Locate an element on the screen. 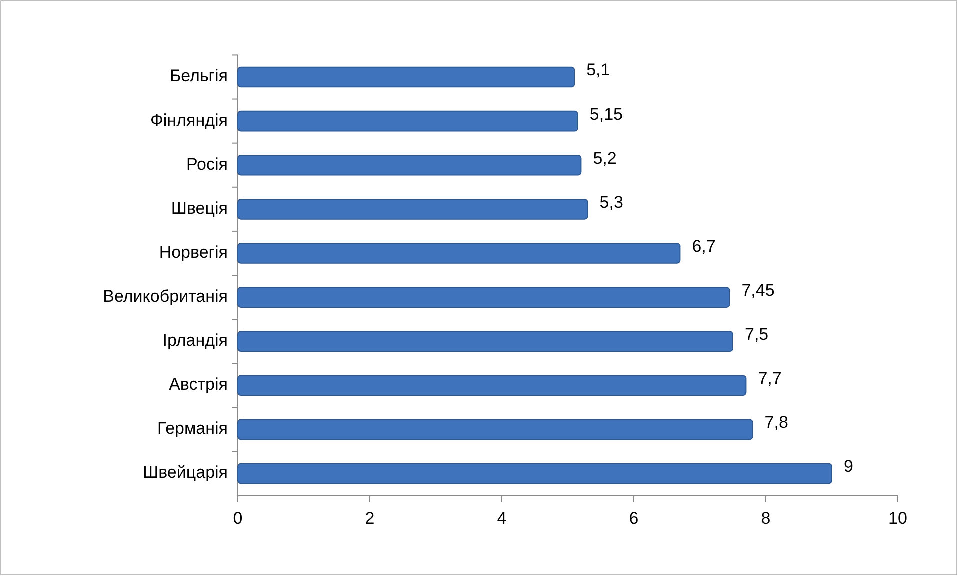 The height and width of the screenshot is (576, 958). y-tick-label: Ірландія is located at coordinates (195, 340).